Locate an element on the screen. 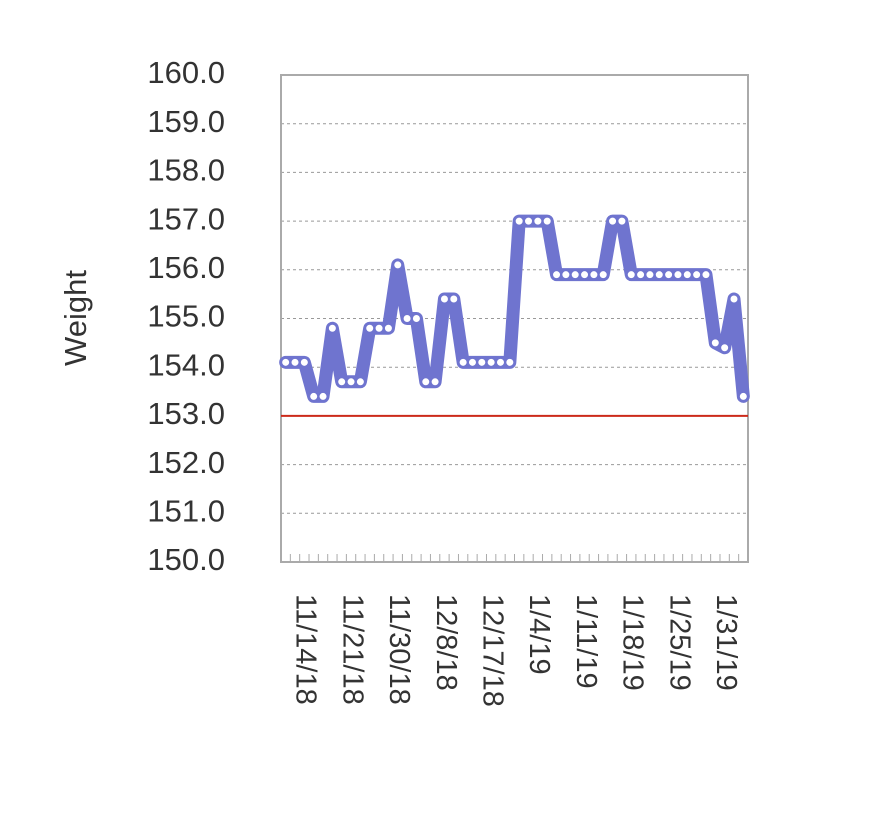 The width and height of the screenshot is (885, 816). y-tick-label: 158.0 is located at coordinates (186, 170).